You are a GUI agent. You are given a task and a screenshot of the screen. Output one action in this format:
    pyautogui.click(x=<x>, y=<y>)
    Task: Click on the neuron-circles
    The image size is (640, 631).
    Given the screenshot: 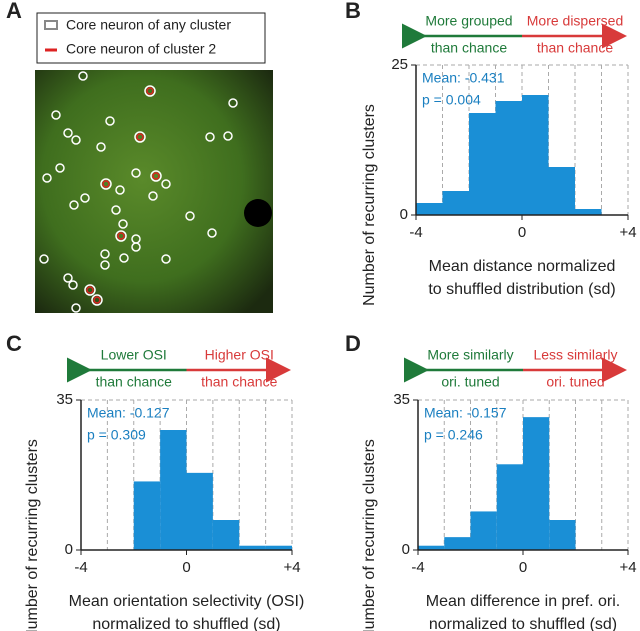 What is the action you would take?
    pyautogui.click(x=138, y=192)
    